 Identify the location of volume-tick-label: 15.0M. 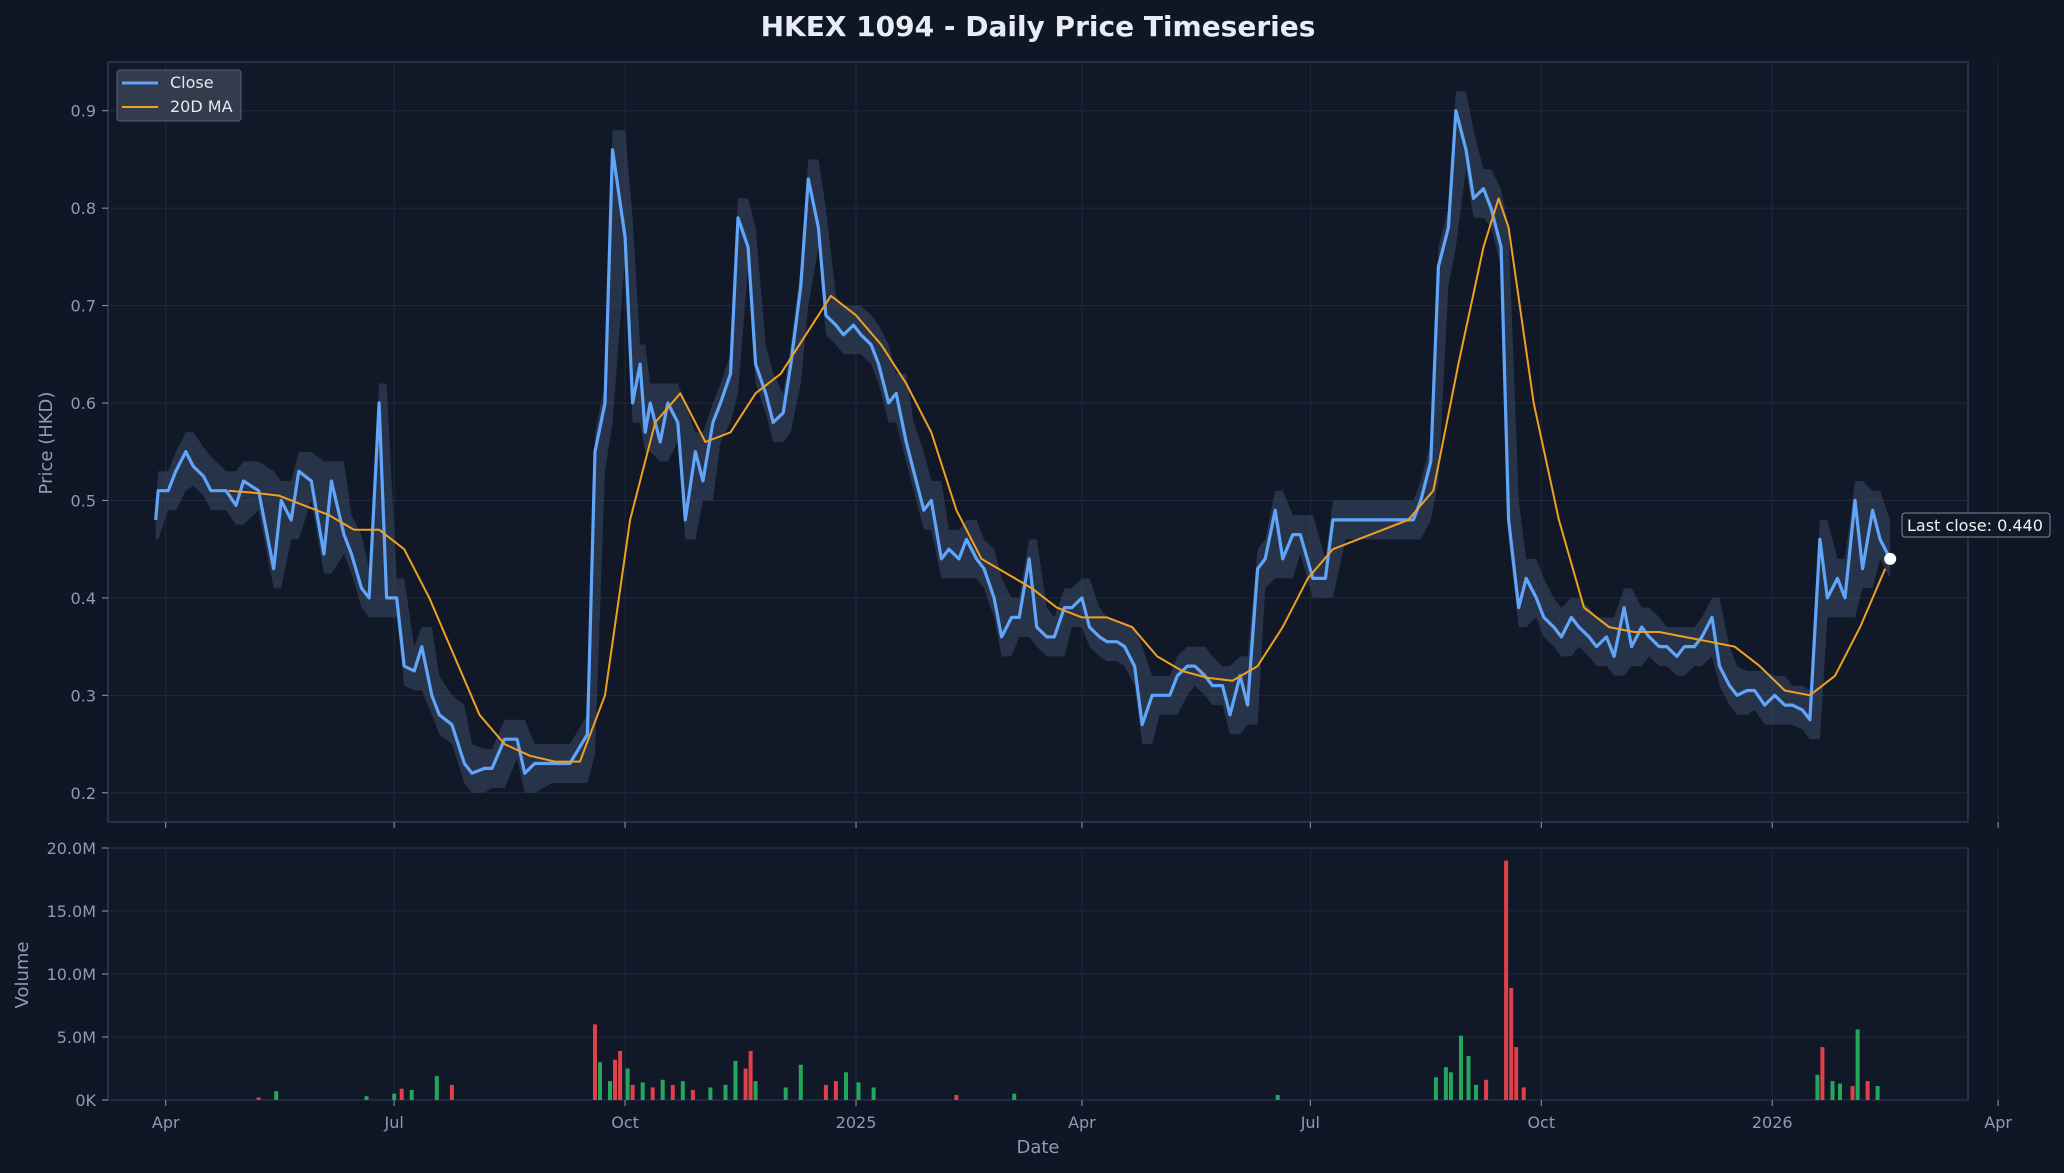
(71, 911).